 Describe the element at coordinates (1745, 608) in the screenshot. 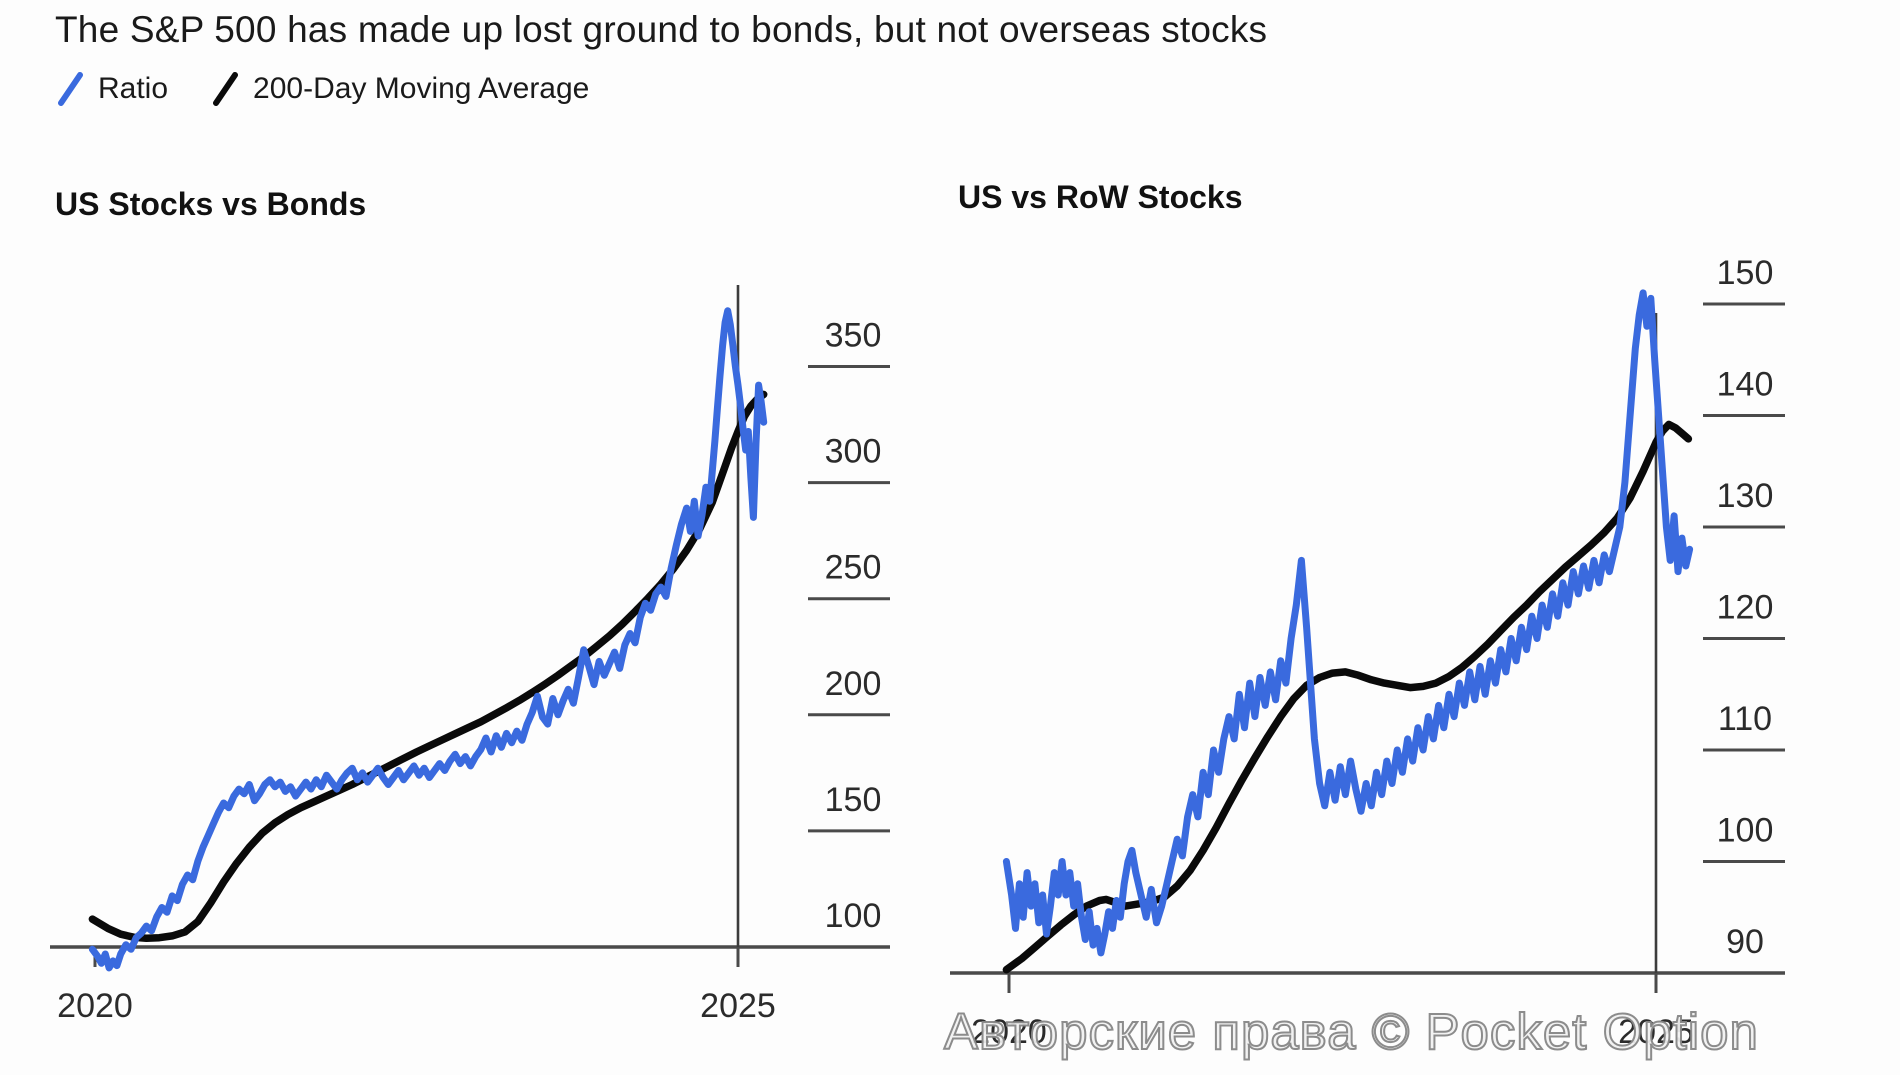

I see `y-tick-label: 120` at that location.